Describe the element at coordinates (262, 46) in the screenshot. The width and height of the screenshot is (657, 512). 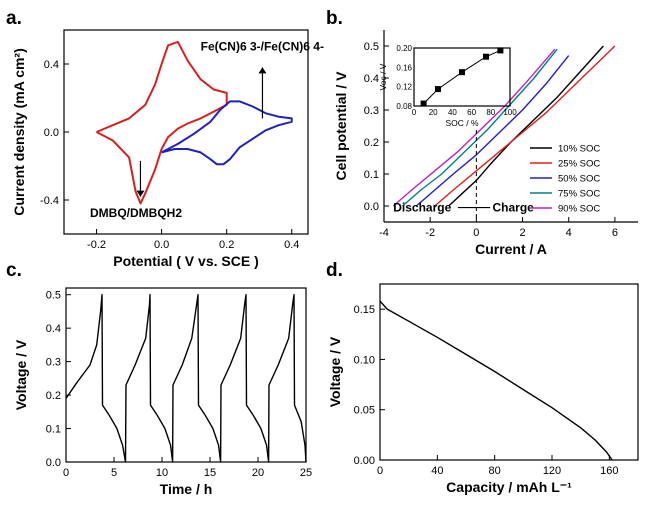
I see `redox-label-fe: Fe(CN)6 3-/Fe(CN)6 4-` at that location.